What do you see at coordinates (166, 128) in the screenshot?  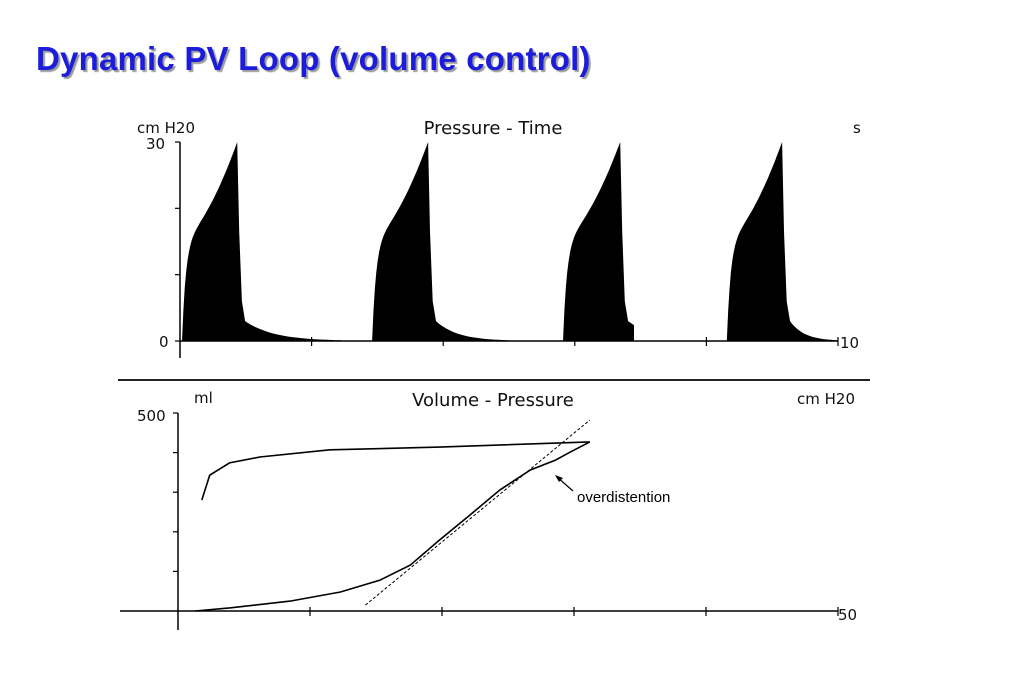 I see `pt-y-unit: cm H20` at bounding box center [166, 128].